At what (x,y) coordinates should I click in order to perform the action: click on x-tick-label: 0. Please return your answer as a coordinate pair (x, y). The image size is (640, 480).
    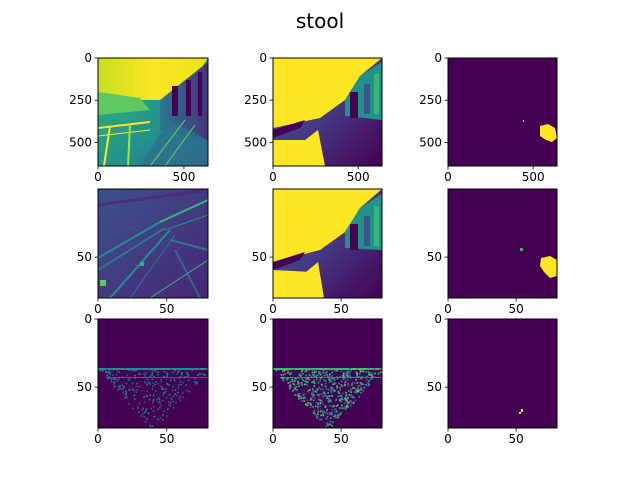
    Looking at the image, I should click on (98, 439).